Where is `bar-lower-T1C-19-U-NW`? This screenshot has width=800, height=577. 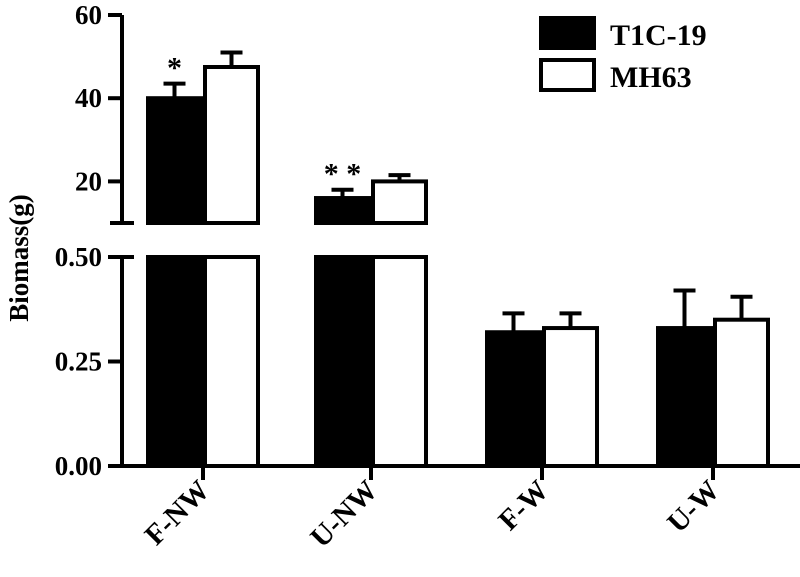 bar-lower-T1C-19-U-NW is located at coordinates (342, 361).